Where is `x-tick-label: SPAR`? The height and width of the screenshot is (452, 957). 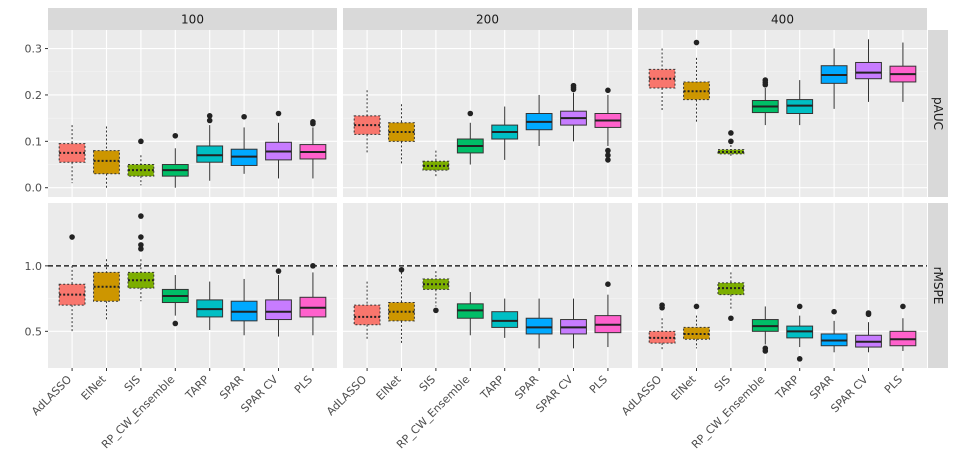 x-tick-label: SPAR is located at coordinates (821, 387).